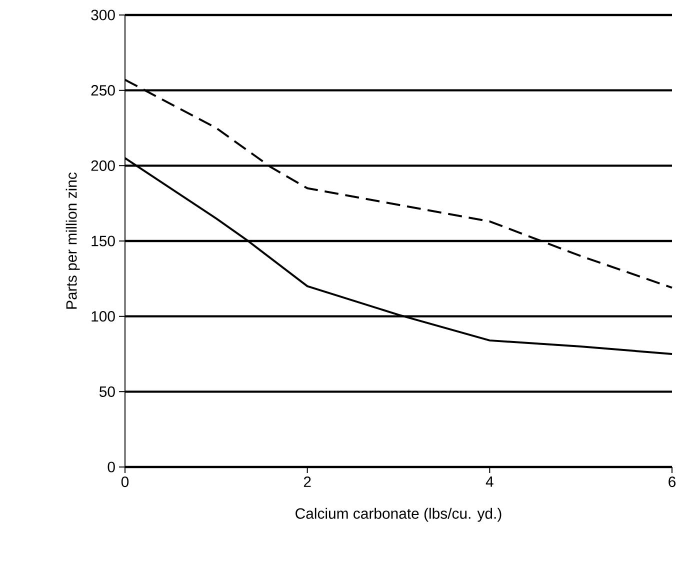  What do you see at coordinates (399, 515) in the screenshot?
I see `x-axis-title: Calcium carbonate (lbs/cu. yd.)` at bounding box center [399, 515].